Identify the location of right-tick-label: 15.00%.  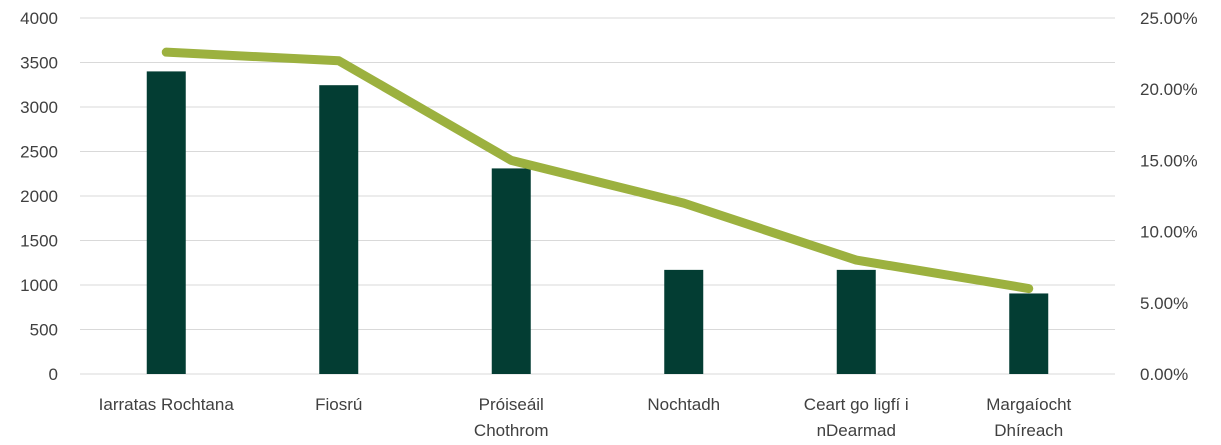
(1169, 160).